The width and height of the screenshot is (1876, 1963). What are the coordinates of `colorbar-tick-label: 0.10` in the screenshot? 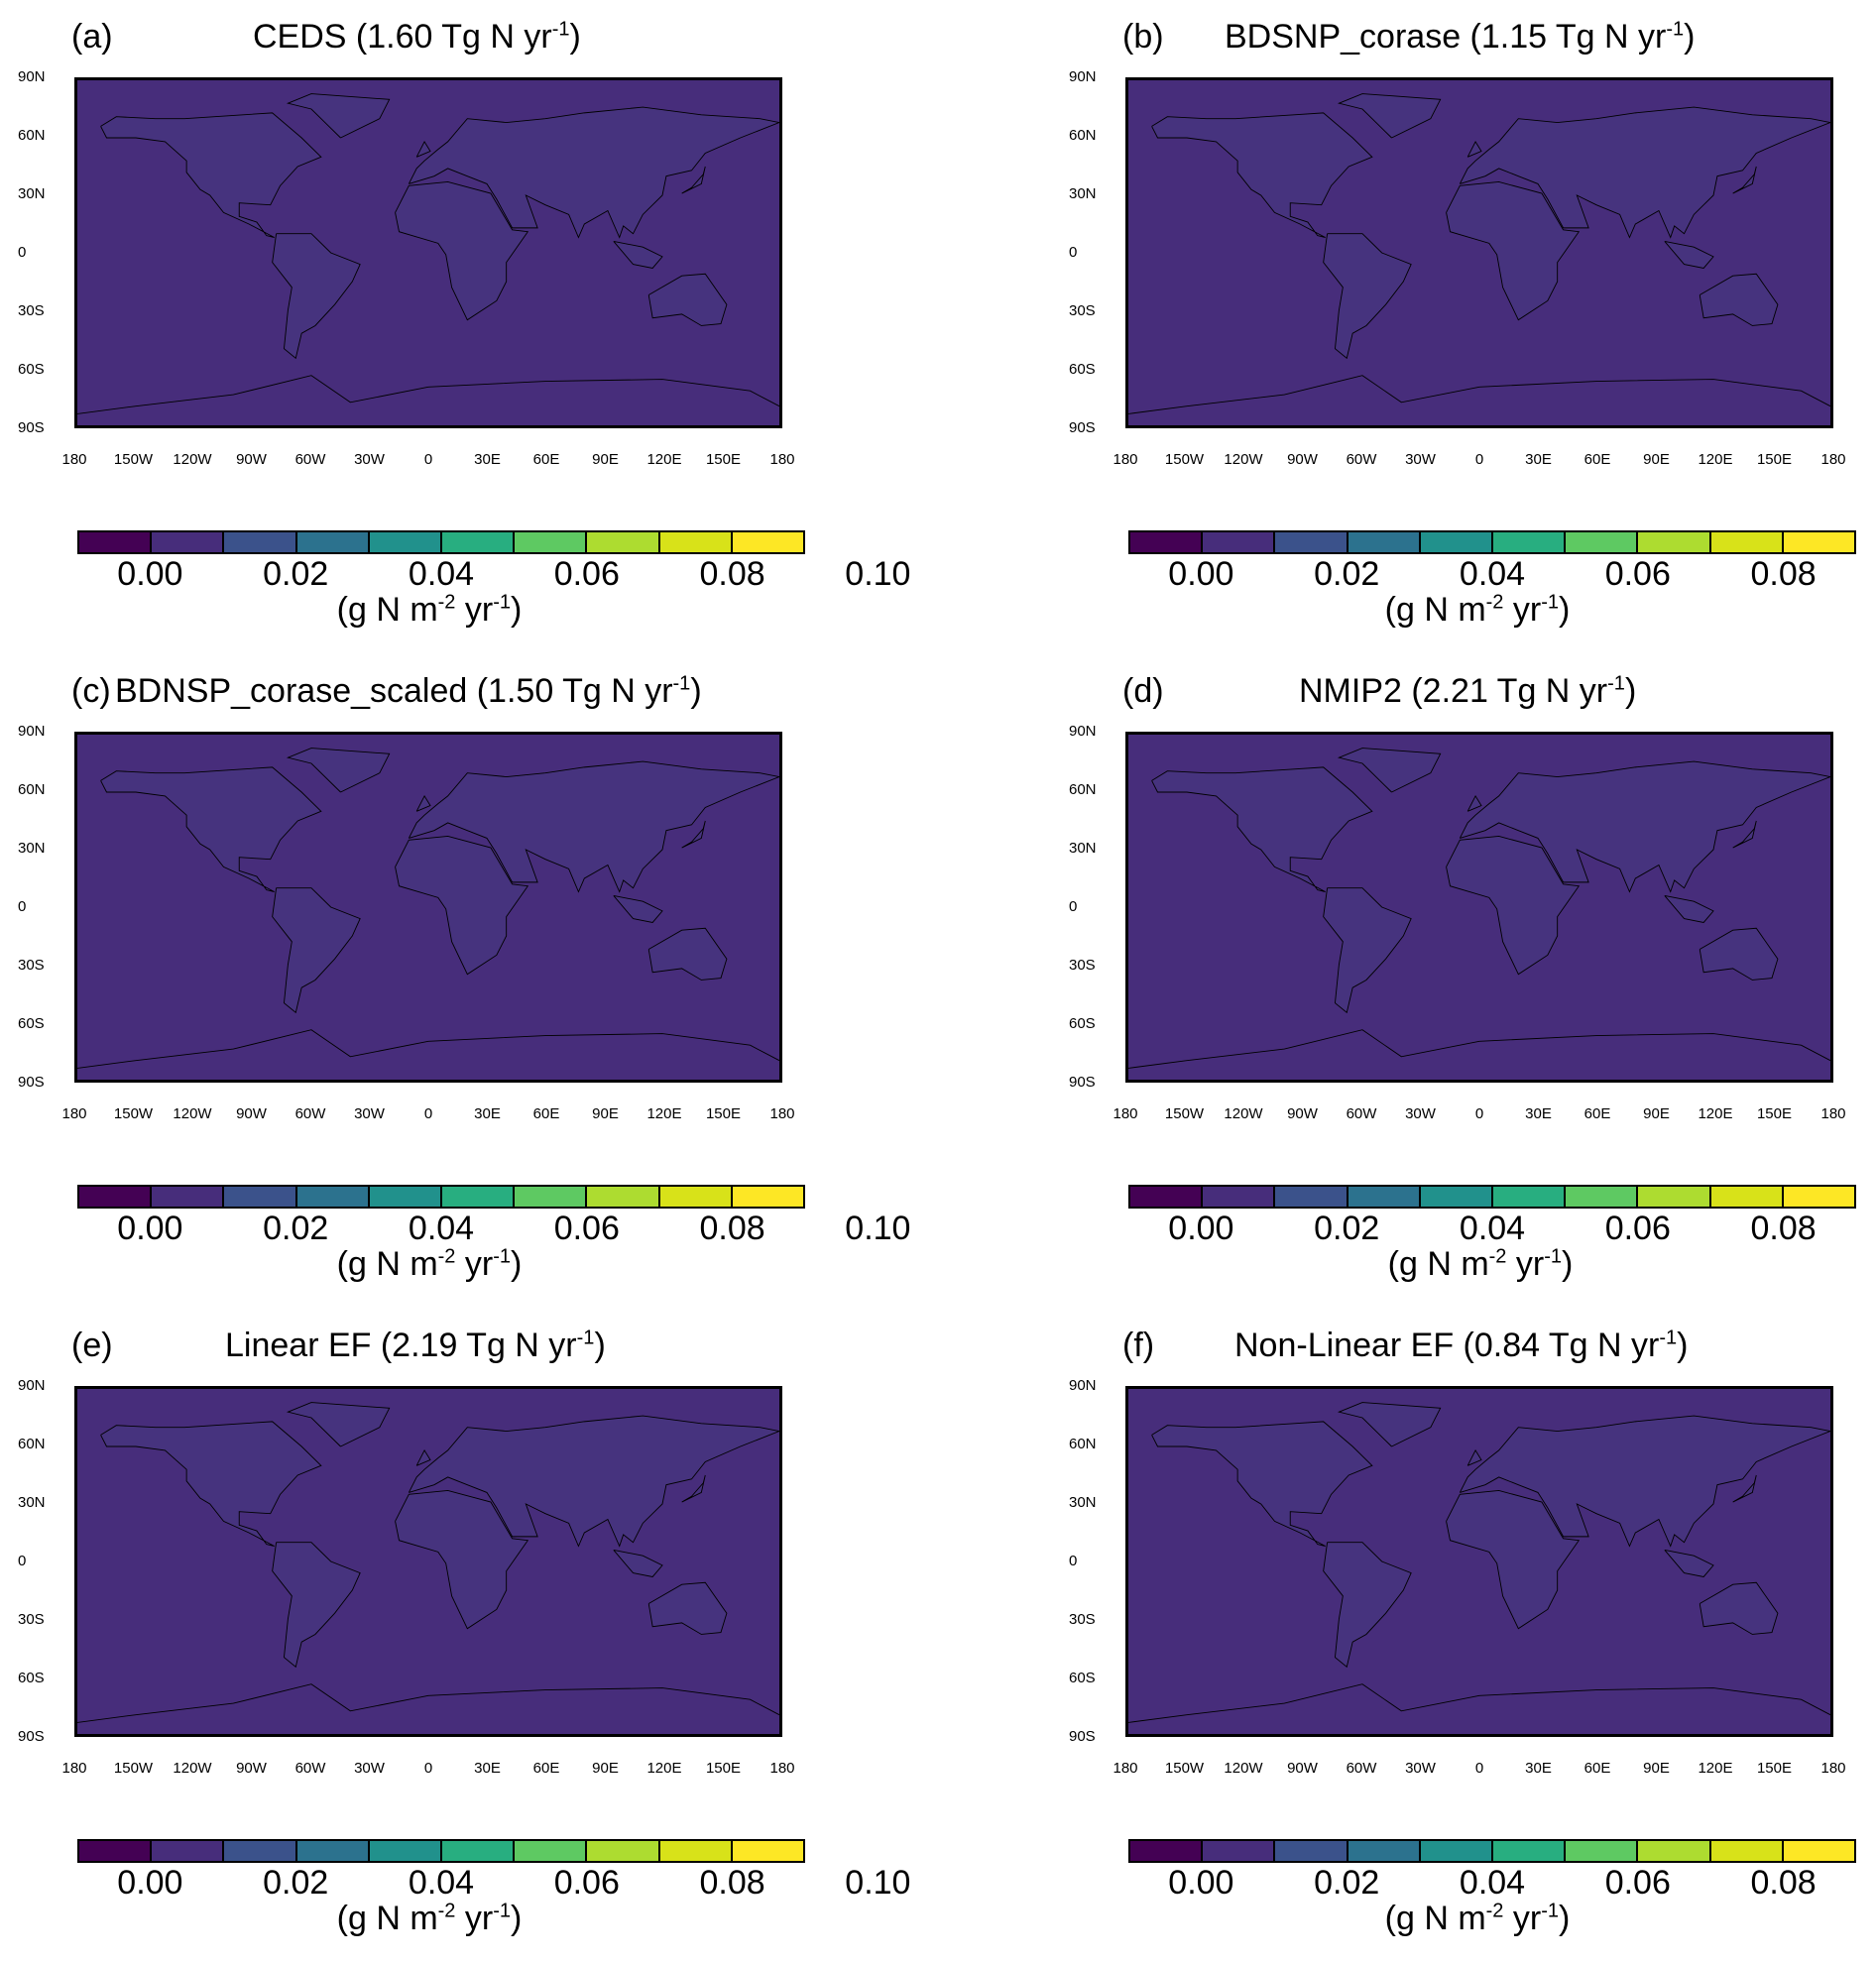 It's located at (878, 1228).